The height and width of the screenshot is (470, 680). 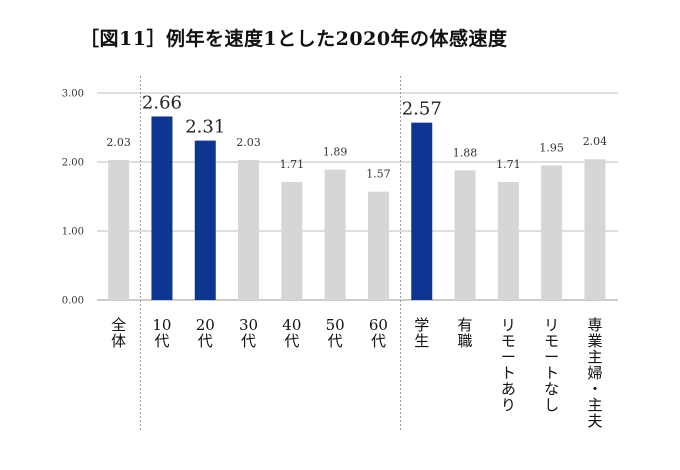 What do you see at coordinates (73, 163) in the screenshot?
I see `y-tick-label: 2.00` at bounding box center [73, 163].